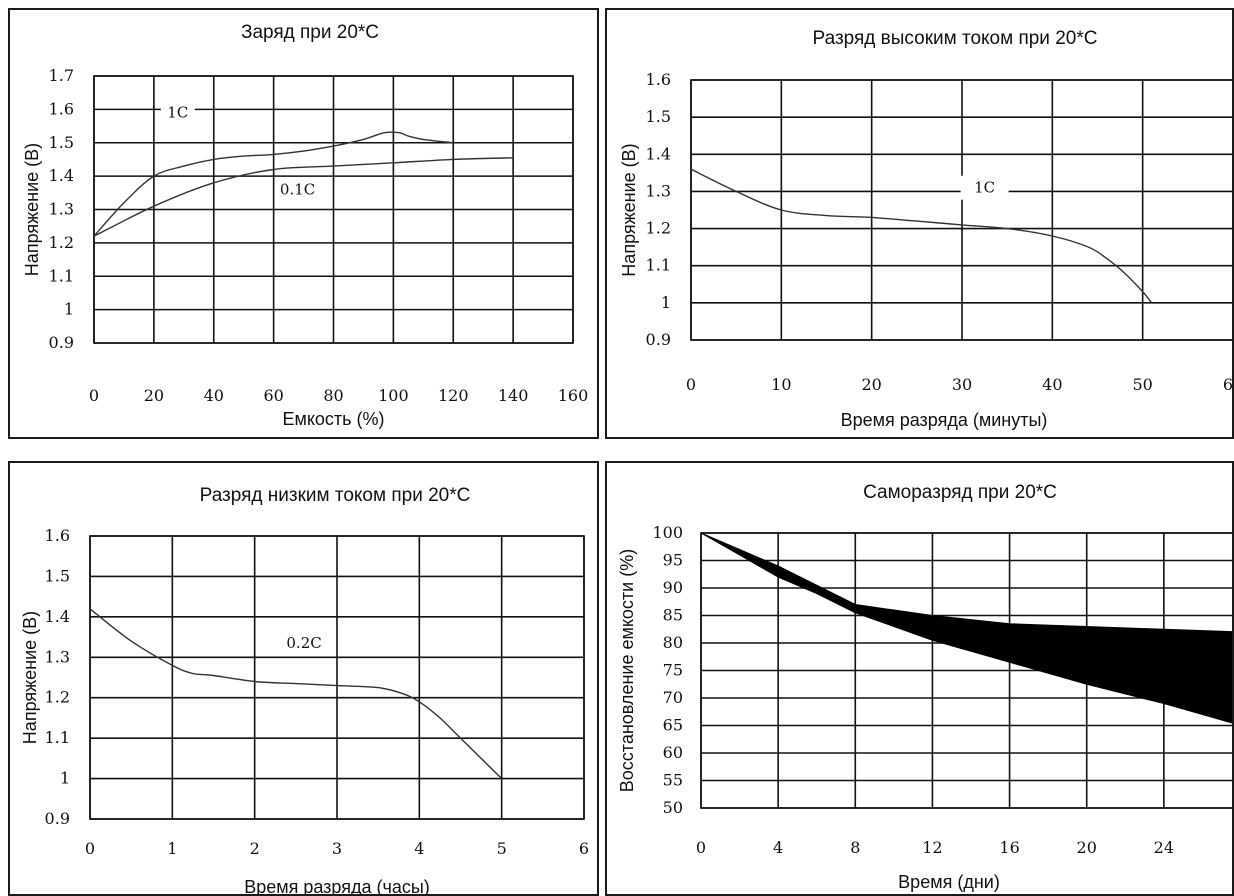 Image resolution: width=1234 pixels, height=896 pixels. I want to click on chart-title: Разряд низким током при 20*С, so click(335, 495).